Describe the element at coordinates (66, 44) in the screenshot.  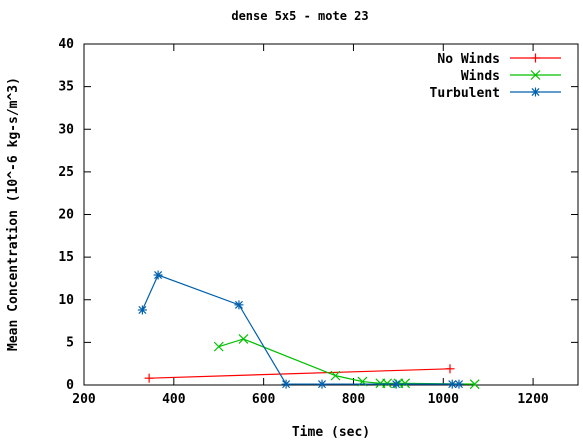
I see `y-tick-label: 40` at that location.